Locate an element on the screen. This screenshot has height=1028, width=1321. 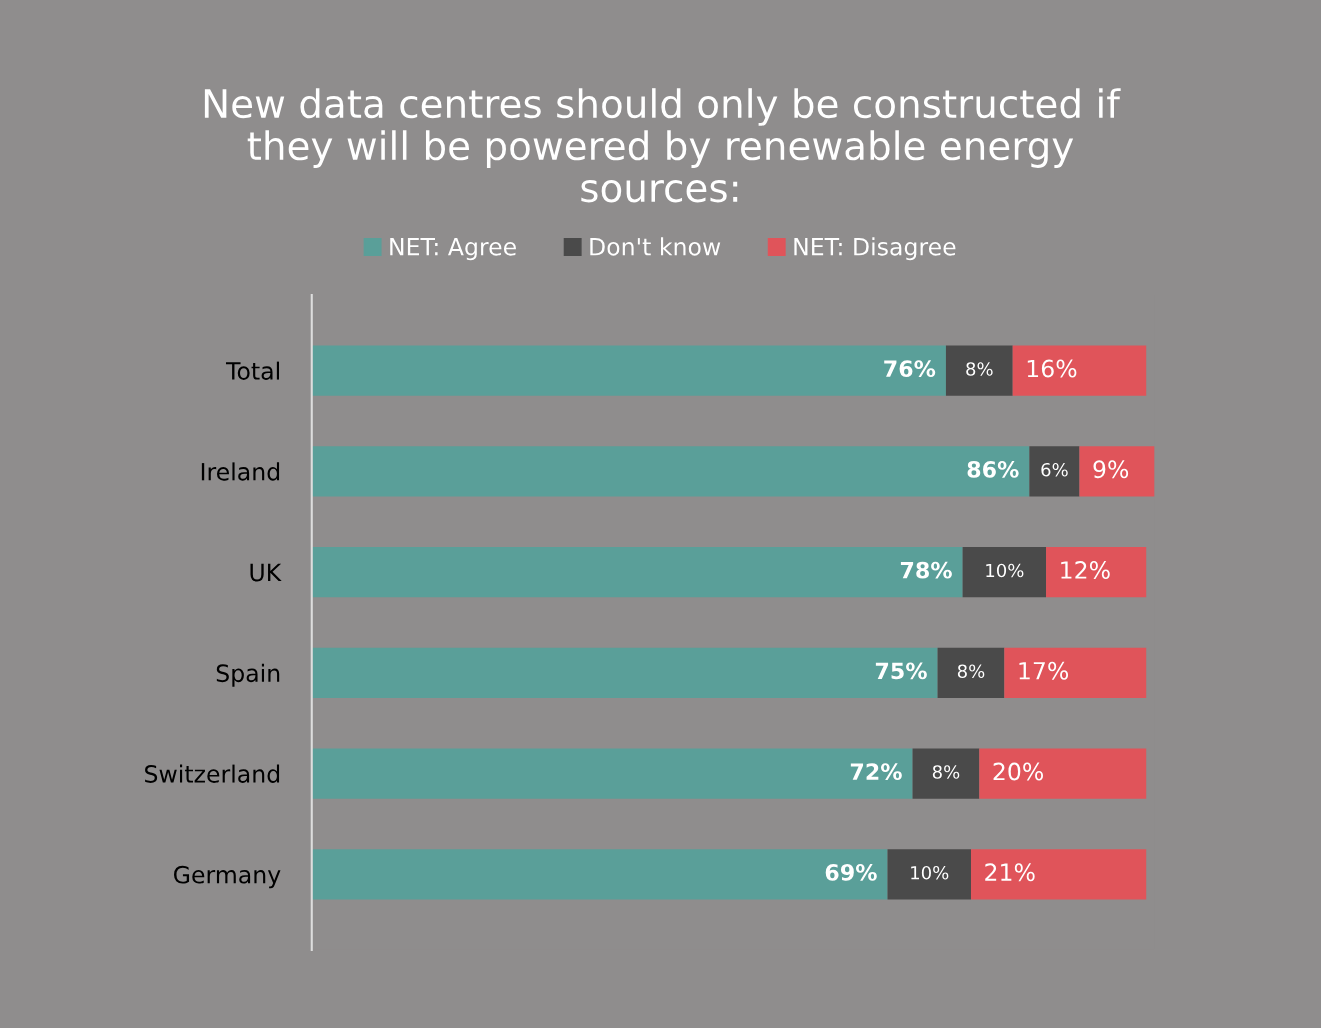
data-label: 16% is located at coordinates (1052, 368).